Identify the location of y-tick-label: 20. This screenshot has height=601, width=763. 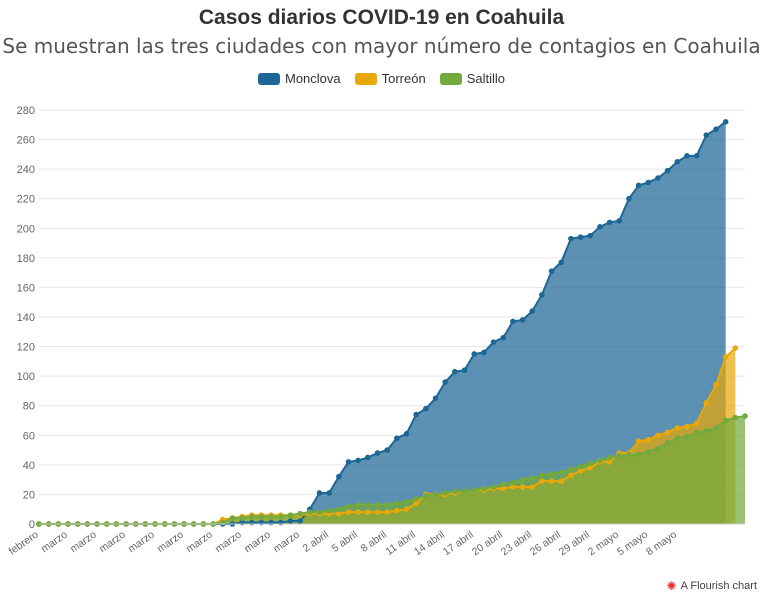
(29, 495).